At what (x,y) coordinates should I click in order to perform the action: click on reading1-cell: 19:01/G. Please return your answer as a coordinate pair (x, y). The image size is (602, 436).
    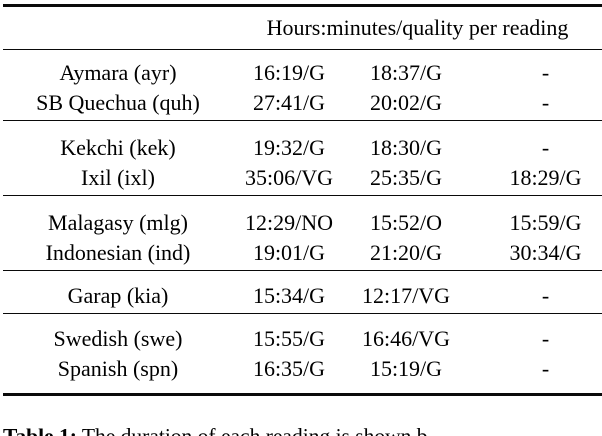
    Looking at the image, I should click on (289, 252).